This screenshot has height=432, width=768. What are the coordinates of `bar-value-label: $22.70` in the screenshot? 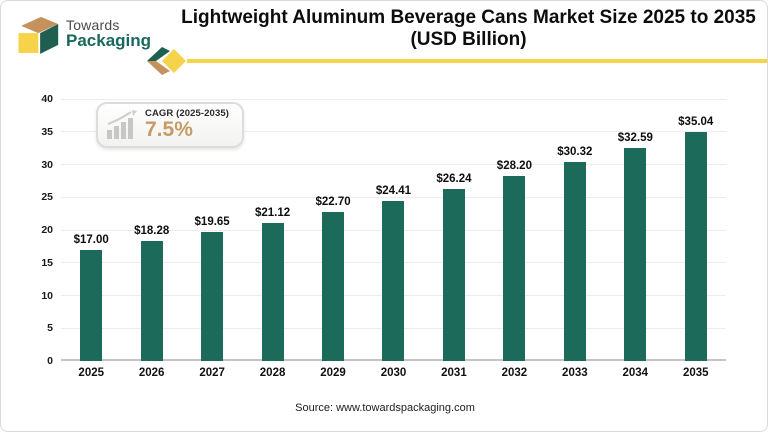 It's located at (333, 202).